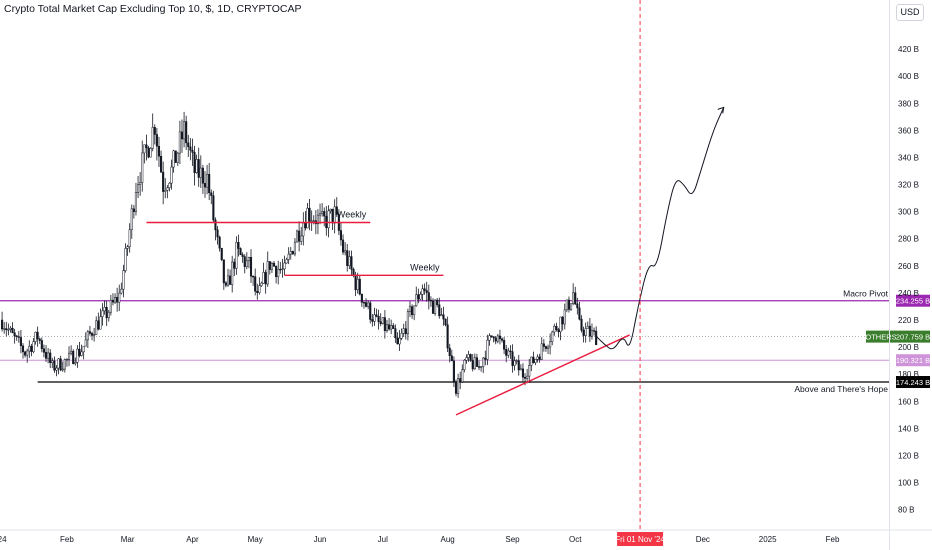  Describe the element at coordinates (910, 12) in the screenshot. I see `currency-button: USD` at that location.